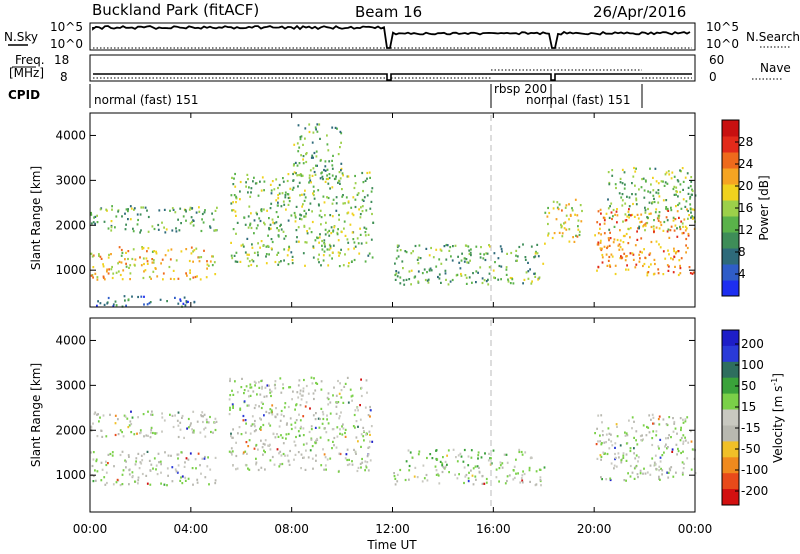 The width and height of the screenshot is (800, 554). What do you see at coordinates (70, 180) in the screenshot?
I see `power-ytick-label: 3000` at bounding box center [70, 180].